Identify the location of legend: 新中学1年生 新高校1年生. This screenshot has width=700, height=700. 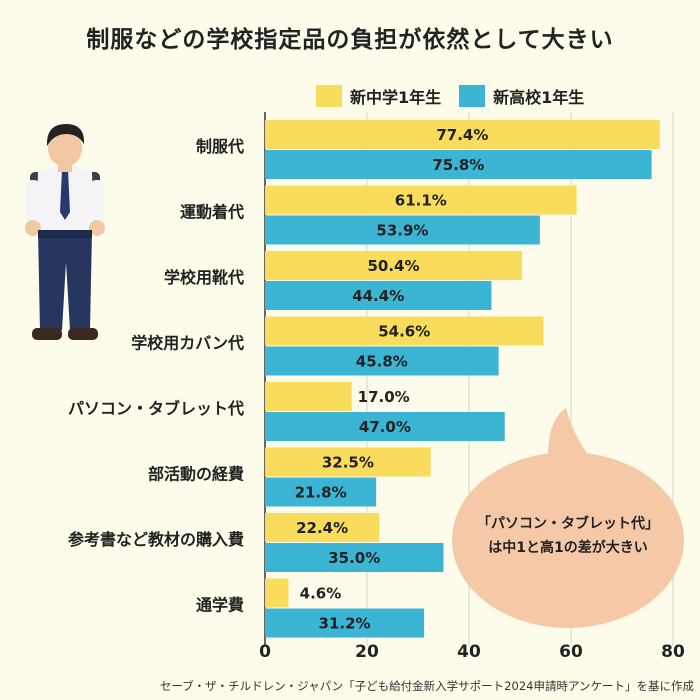
(459, 96).